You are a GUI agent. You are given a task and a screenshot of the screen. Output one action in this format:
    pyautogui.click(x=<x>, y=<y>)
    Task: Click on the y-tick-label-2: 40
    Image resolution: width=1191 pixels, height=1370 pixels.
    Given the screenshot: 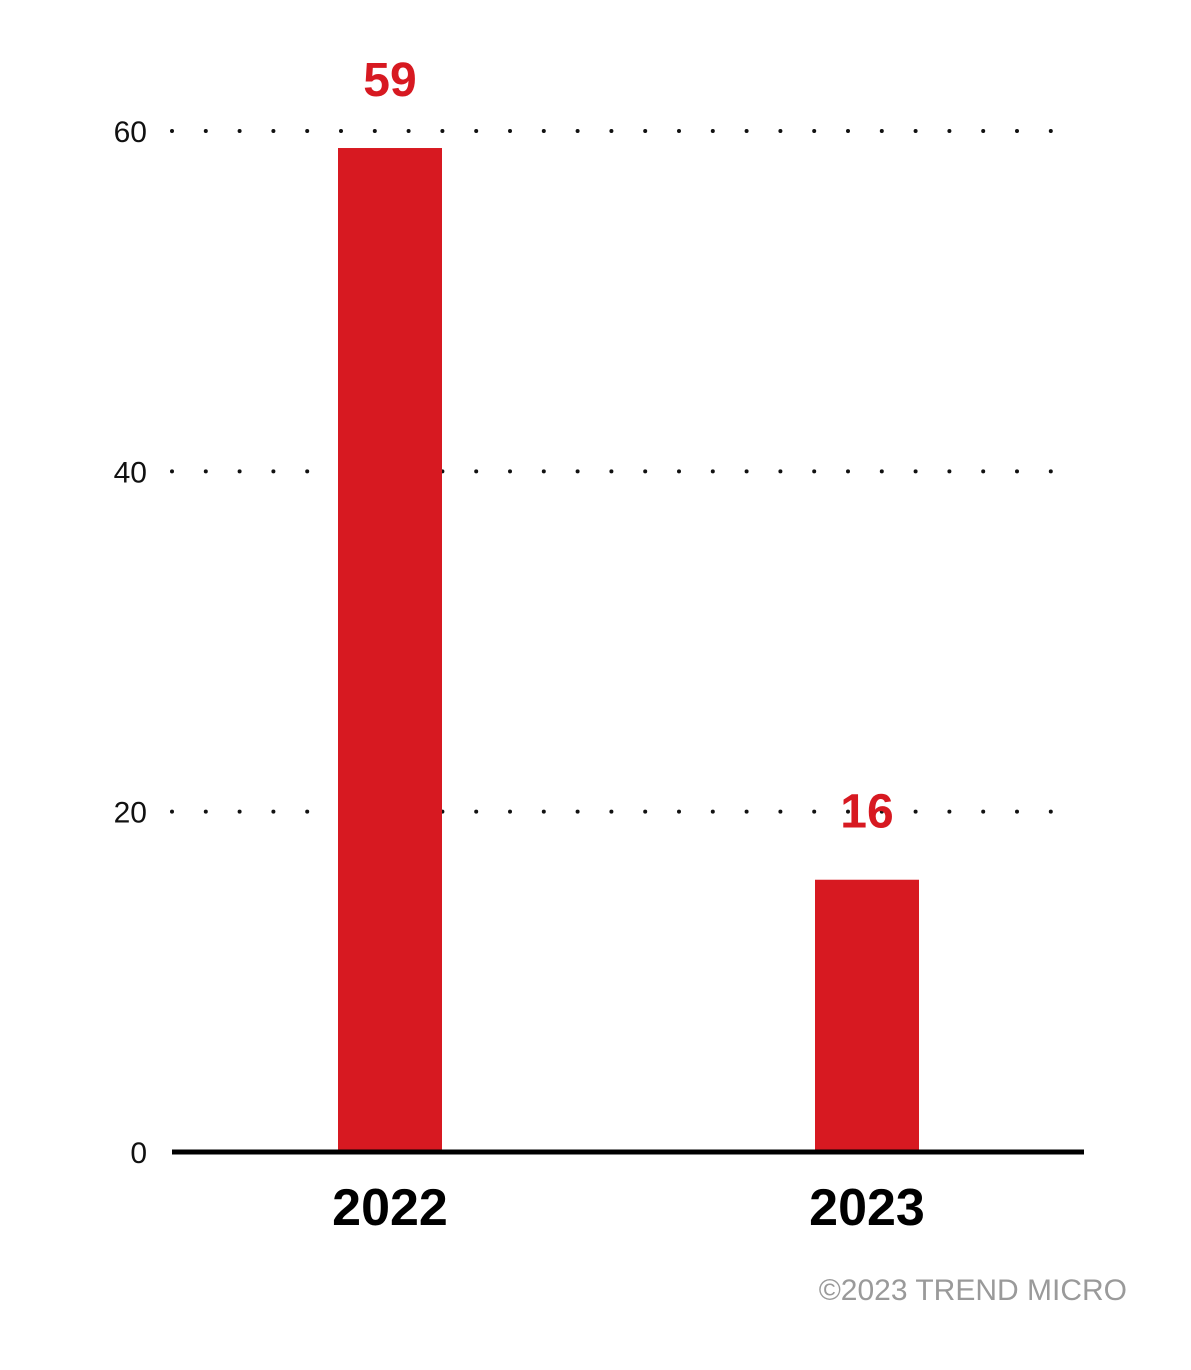 What is the action you would take?
    pyautogui.click(x=130, y=472)
    